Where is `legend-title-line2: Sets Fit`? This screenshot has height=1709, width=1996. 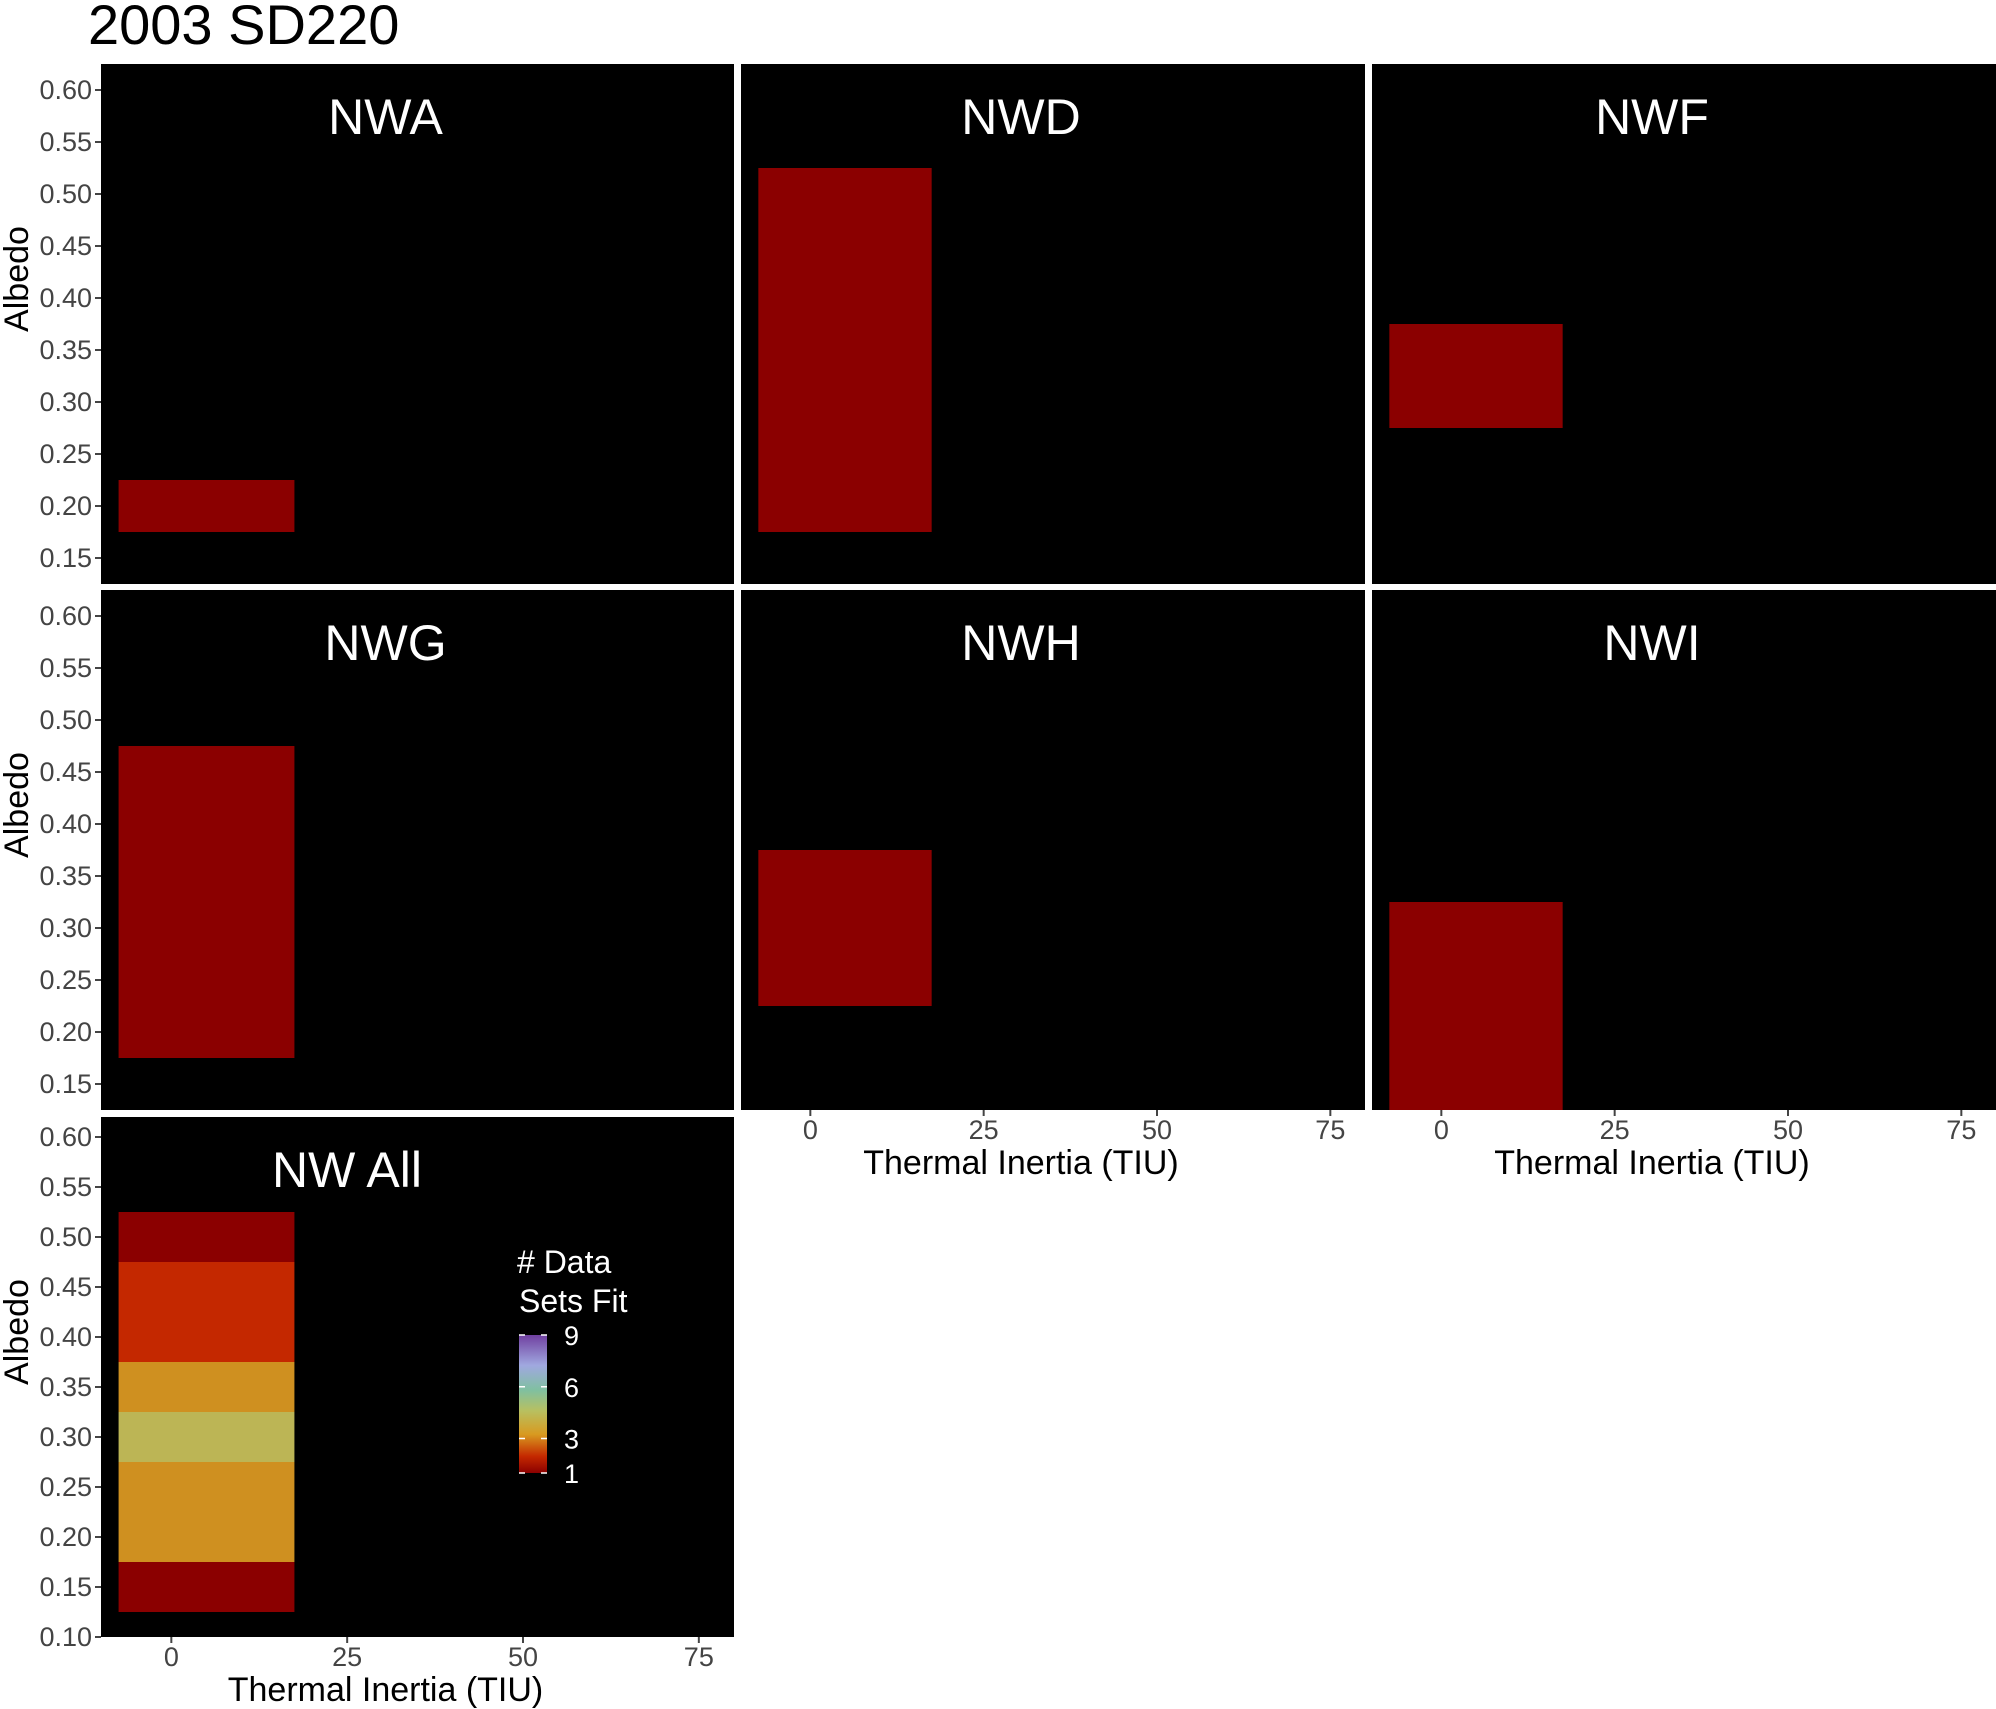 legend-title-line2: Sets Fit is located at coordinates (573, 1301).